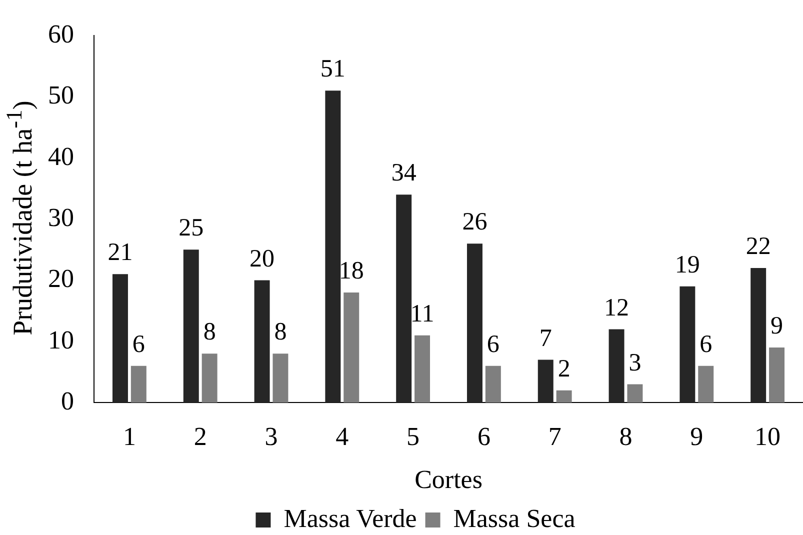 The height and width of the screenshot is (535, 803). What do you see at coordinates (514, 518) in the screenshot?
I see `legend-label: Massa Seca` at bounding box center [514, 518].